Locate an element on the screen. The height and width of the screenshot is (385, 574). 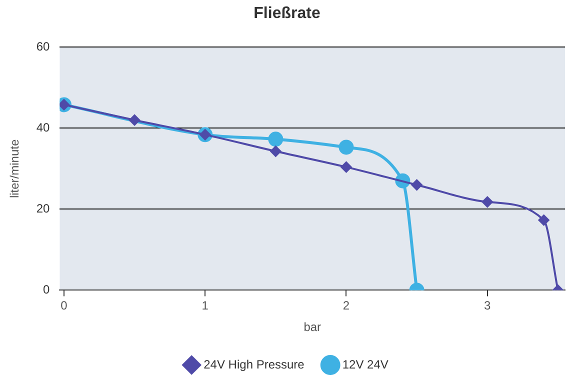
y-tick-label: 40 is located at coordinates (43, 127).